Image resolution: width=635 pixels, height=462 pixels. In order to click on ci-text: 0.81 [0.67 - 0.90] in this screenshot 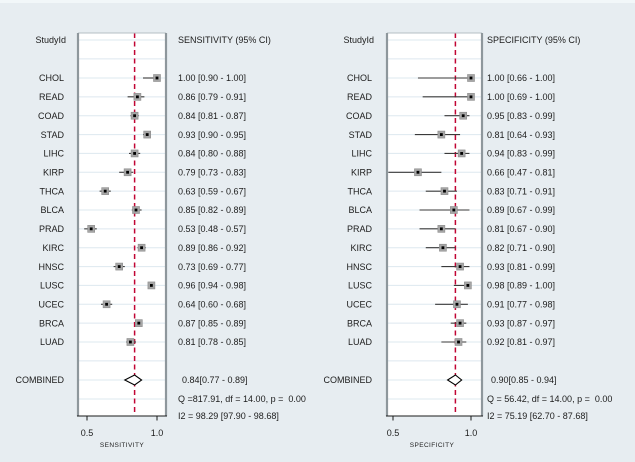, I will do `click(521, 229)`.